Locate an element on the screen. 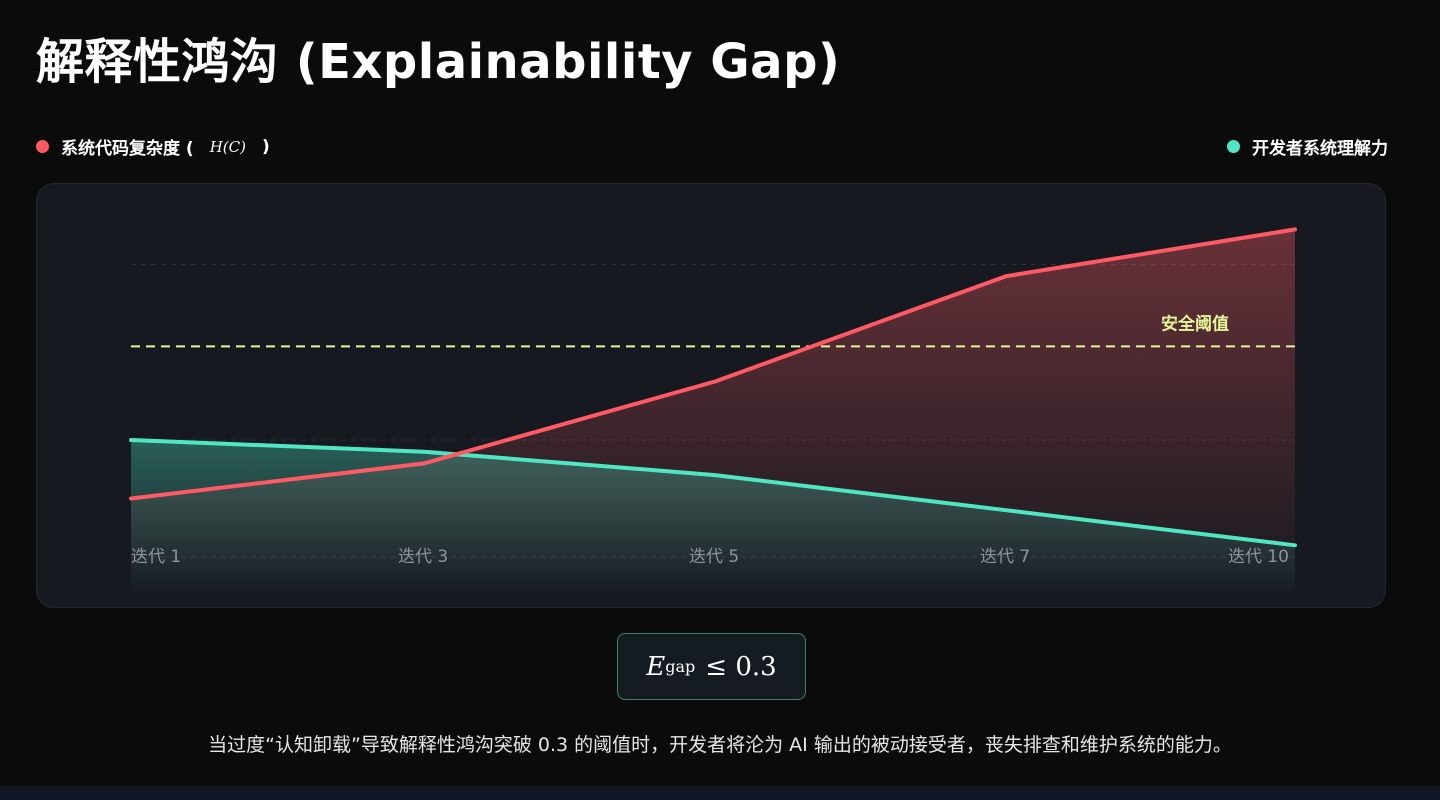  x-tick-label: 迭代 1 is located at coordinates (156, 557).